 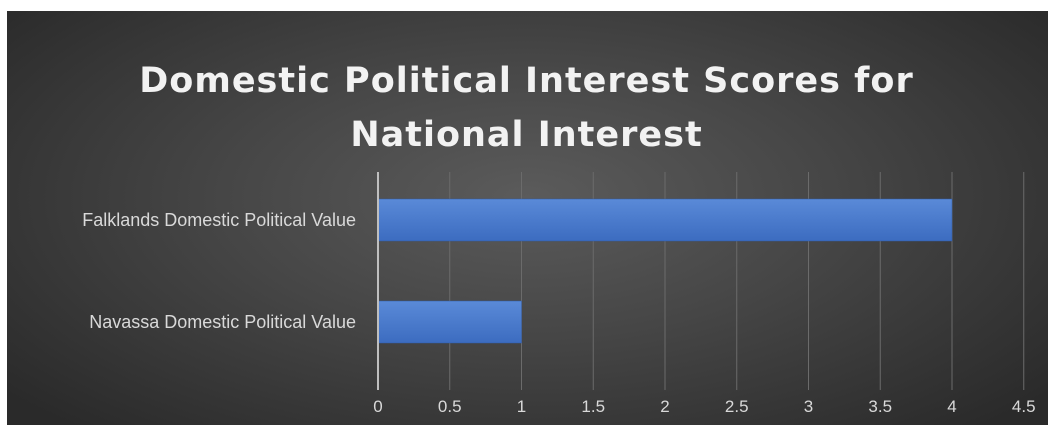 What do you see at coordinates (1024, 406) in the screenshot?
I see `x-tick-label: 4.5` at bounding box center [1024, 406].